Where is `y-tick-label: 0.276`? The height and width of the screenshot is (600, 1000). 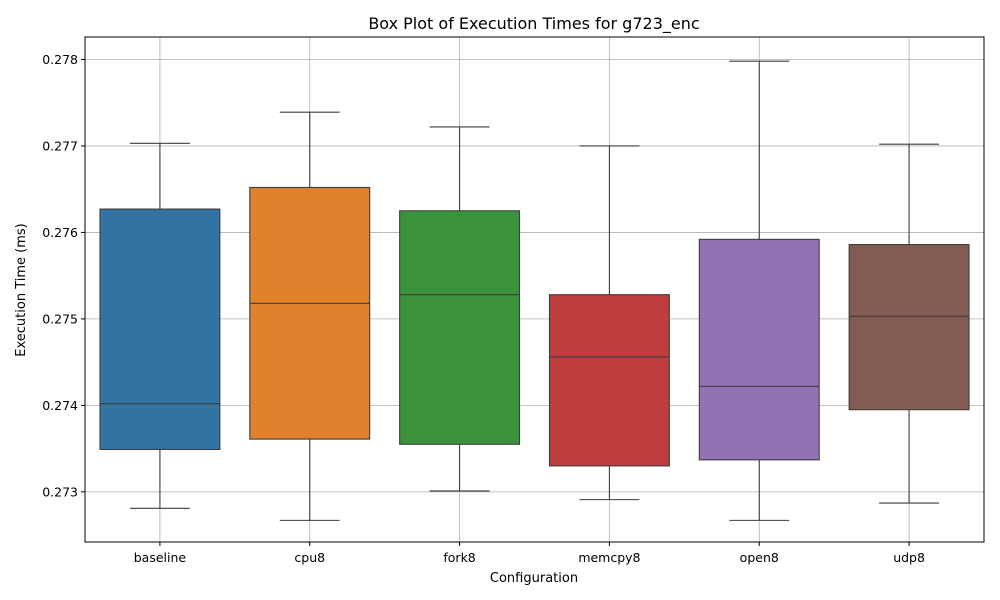 y-tick-label: 0.276 is located at coordinates (60, 232).